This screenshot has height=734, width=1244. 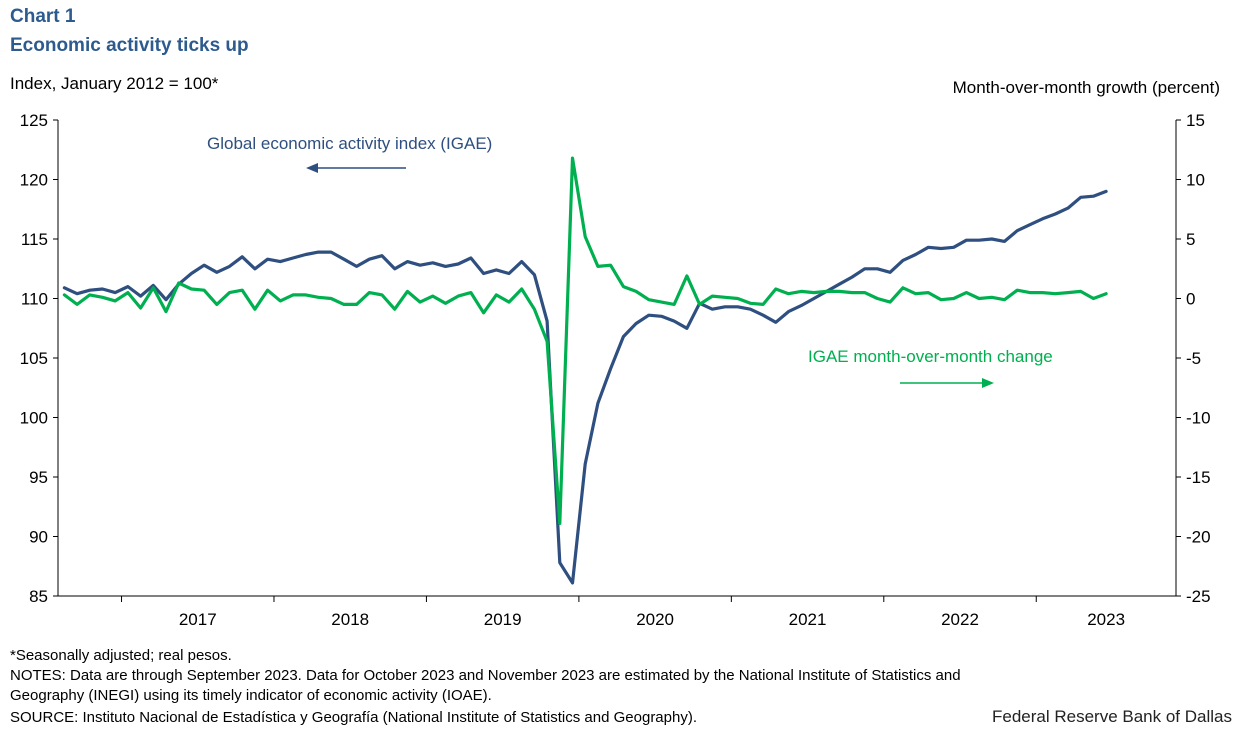 I want to click on y-tick-label-right: -5, so click(x=1193, y=358).